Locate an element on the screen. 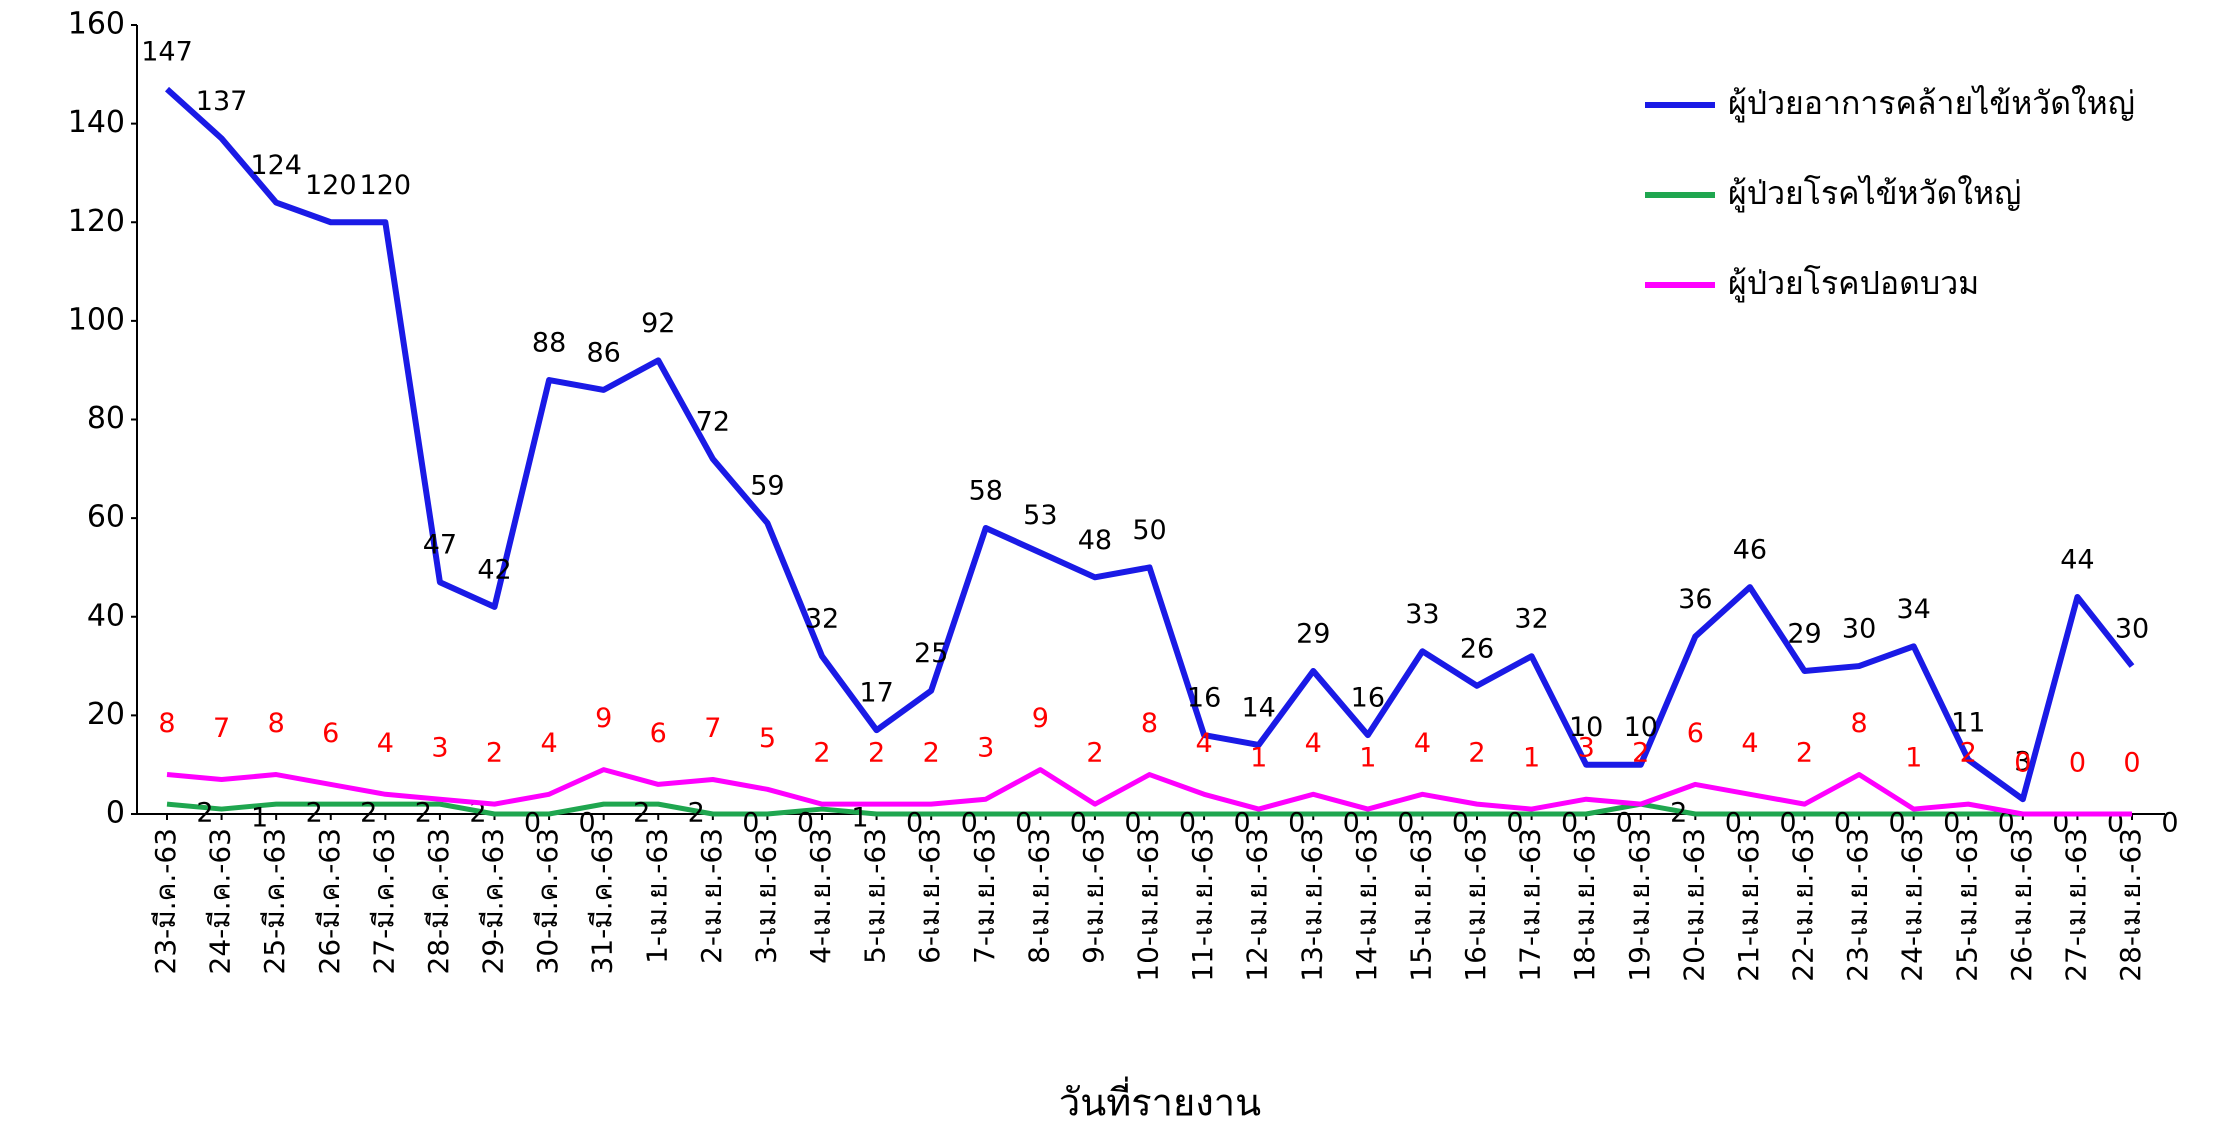 This screenshot has width=2221, height=1132. data-label: 7 is located at coordinates (221, 728).